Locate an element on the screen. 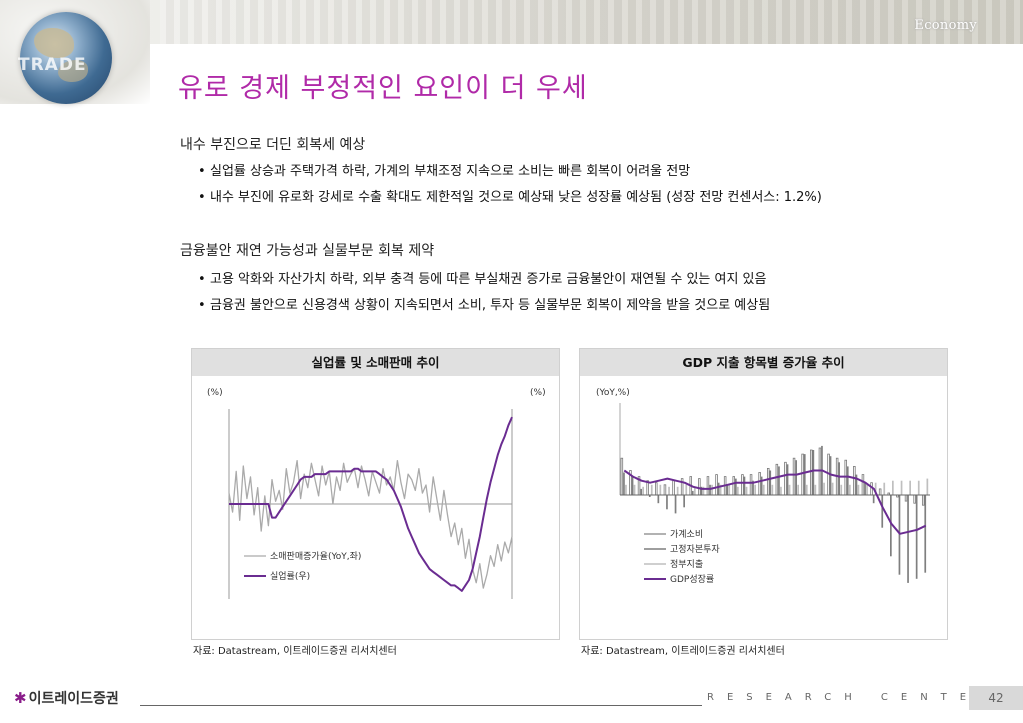  section-heading-2: 금융불안 재연 가능성과 실물부문 회복 제약 is located at coordinates (307, 251).